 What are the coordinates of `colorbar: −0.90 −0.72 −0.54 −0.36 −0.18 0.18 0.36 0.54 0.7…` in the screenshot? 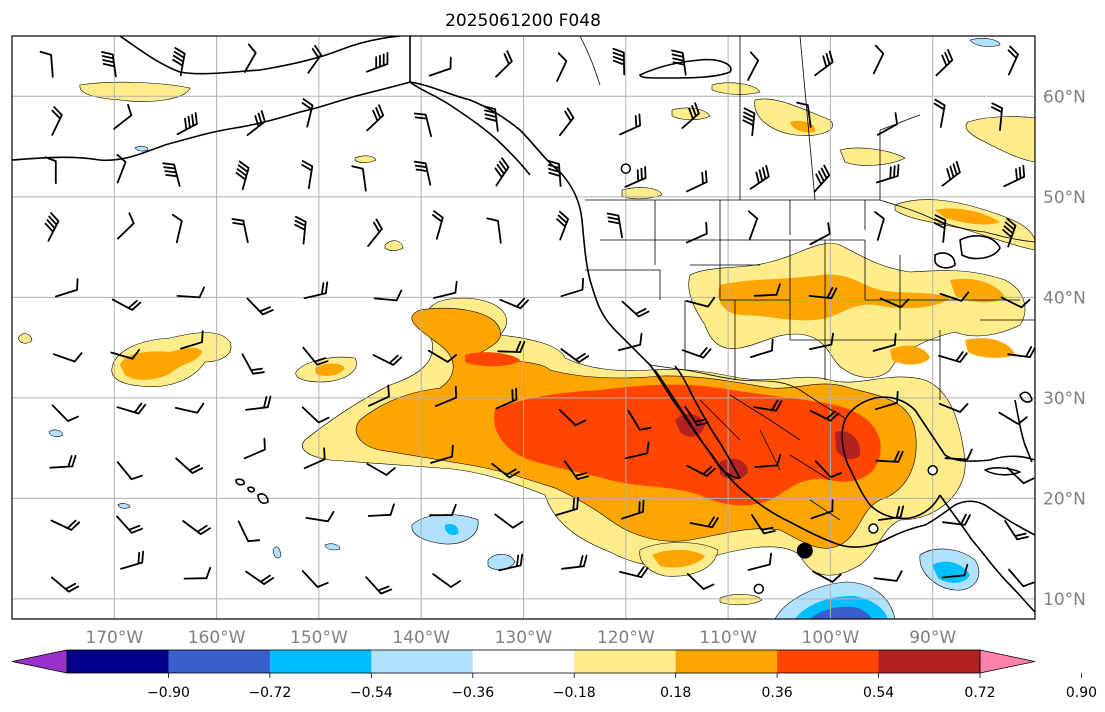 It's located at (554, 675).